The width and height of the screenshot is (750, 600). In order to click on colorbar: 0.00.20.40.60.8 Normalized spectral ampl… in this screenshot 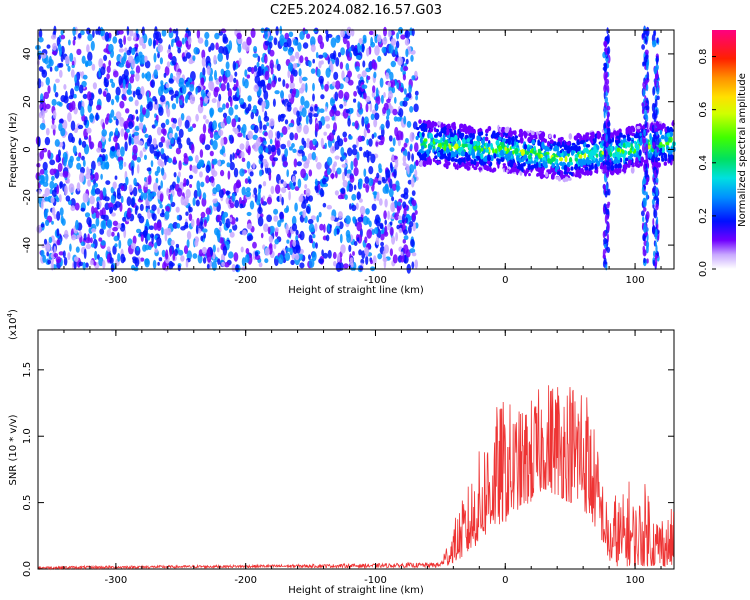, I will do `click(723, 153)`.